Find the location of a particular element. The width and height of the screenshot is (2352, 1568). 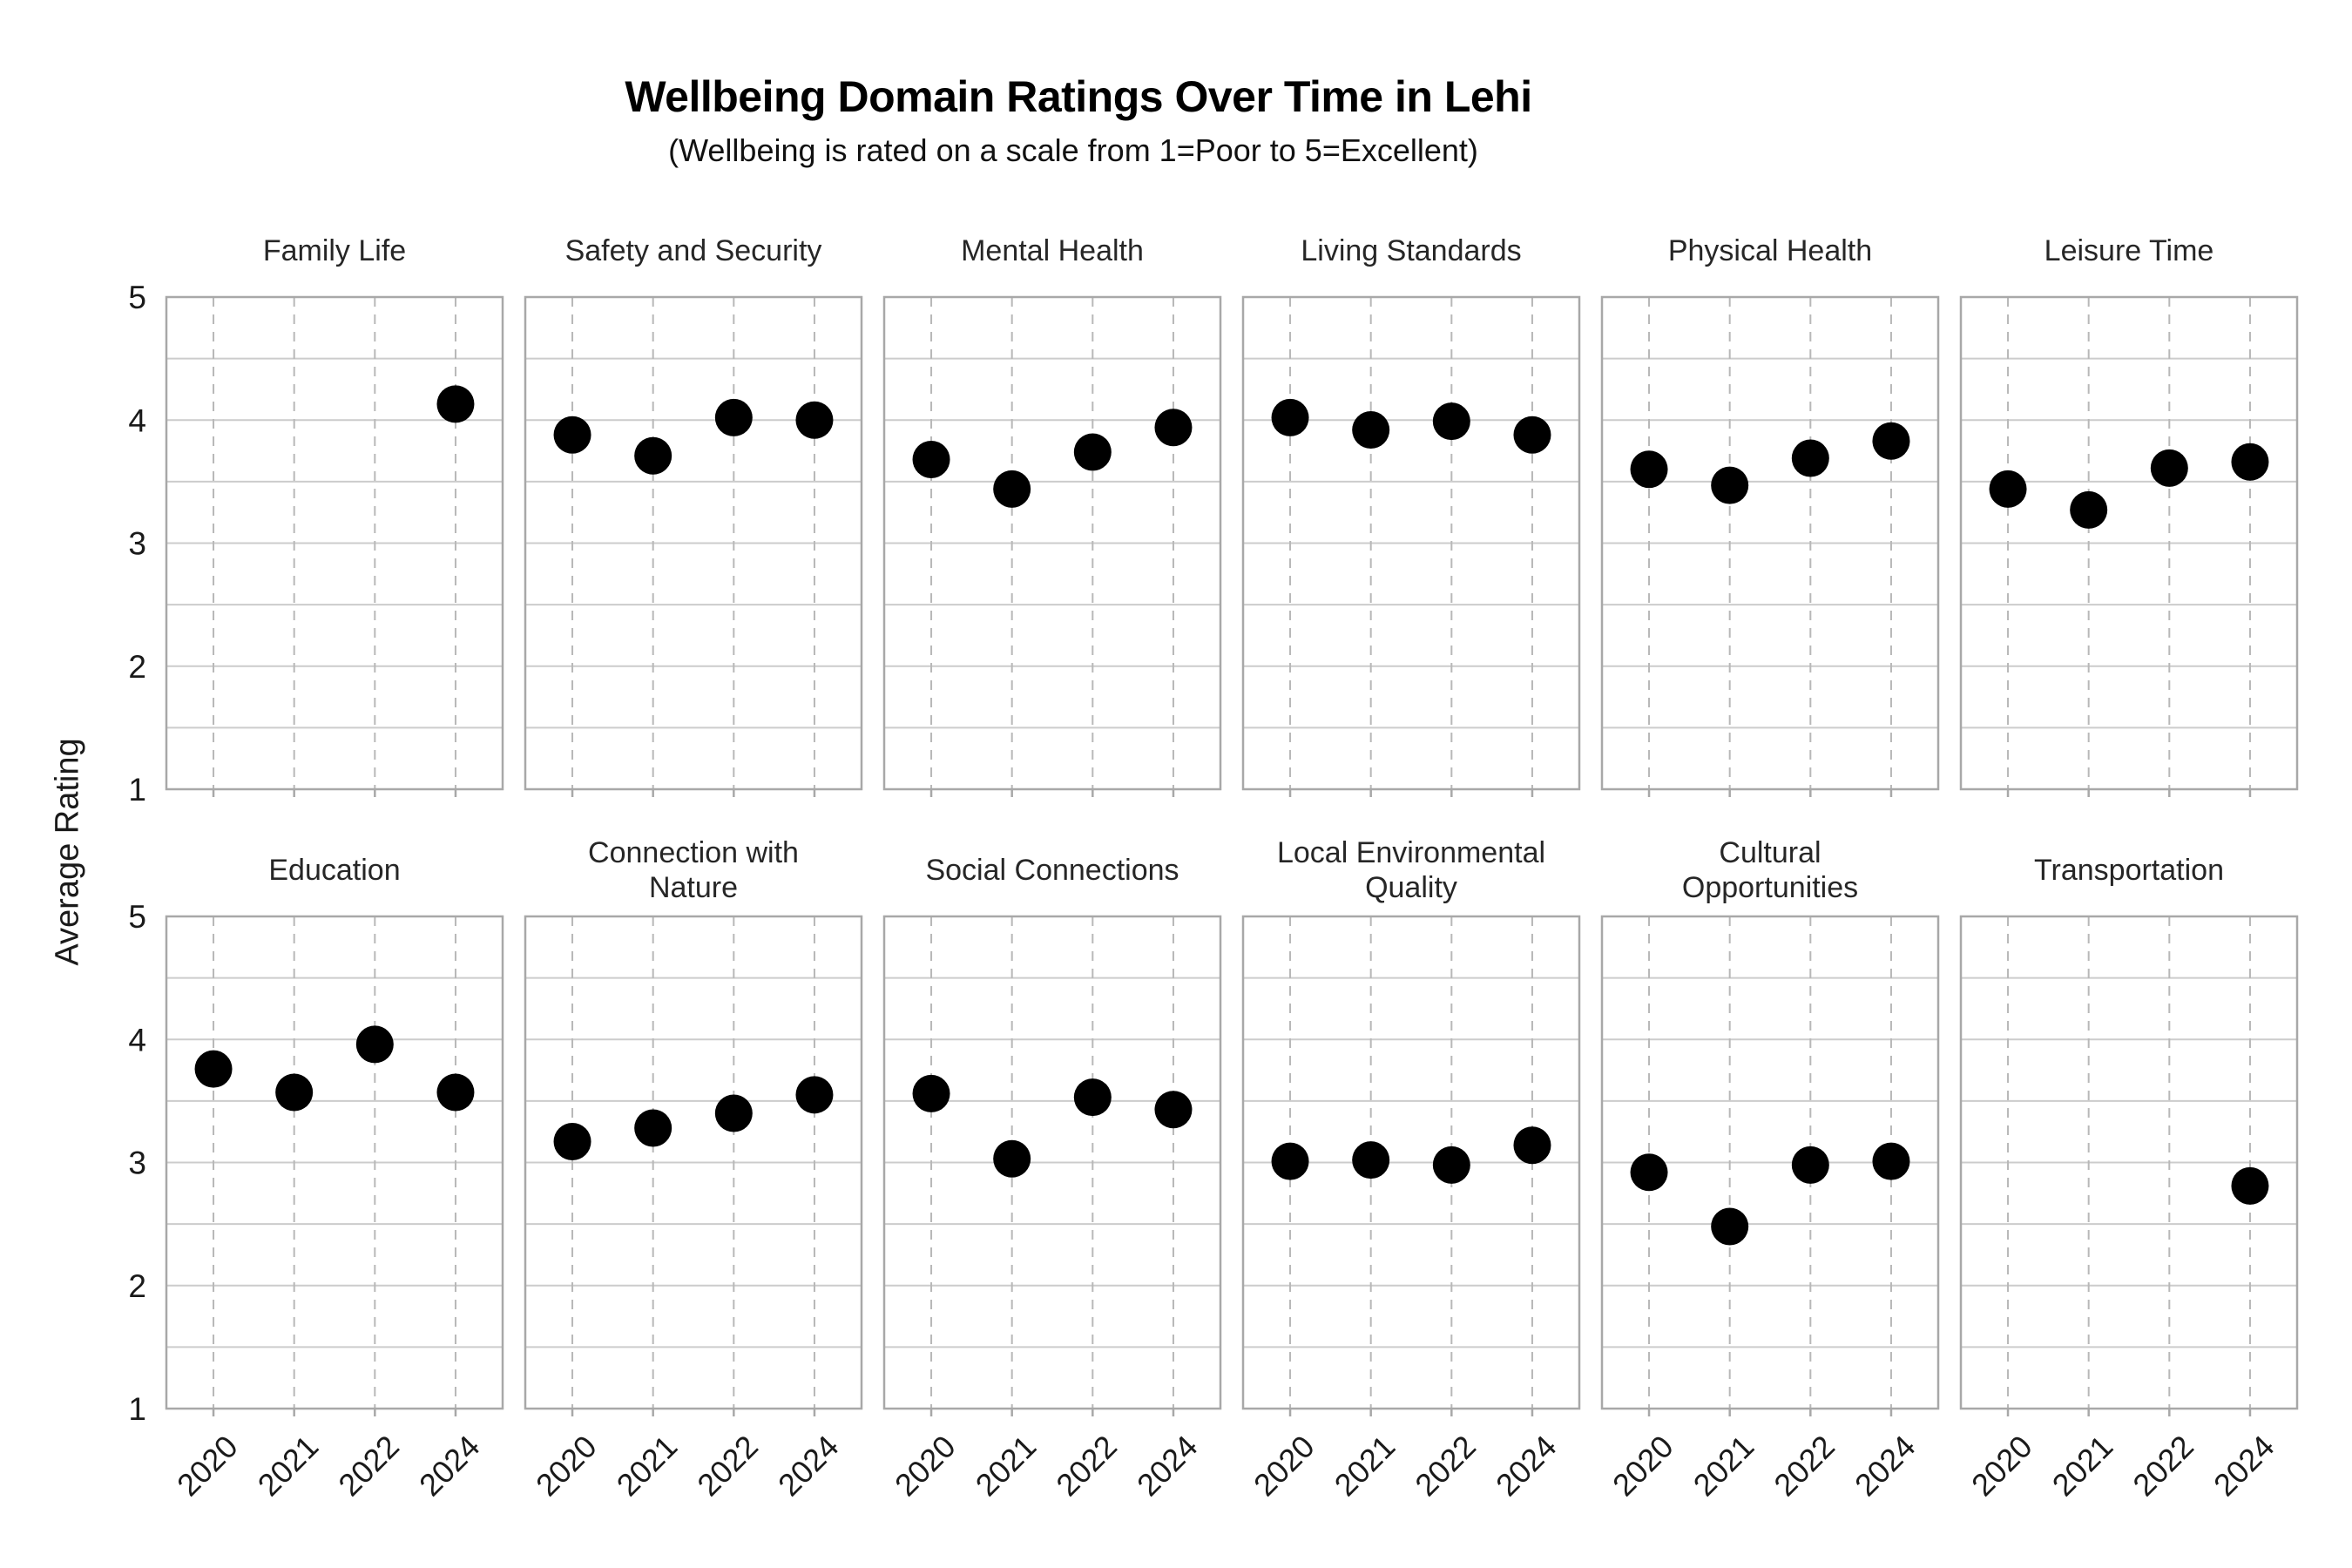

facet-title: Mental Health is located at coordinates (1053, 250).